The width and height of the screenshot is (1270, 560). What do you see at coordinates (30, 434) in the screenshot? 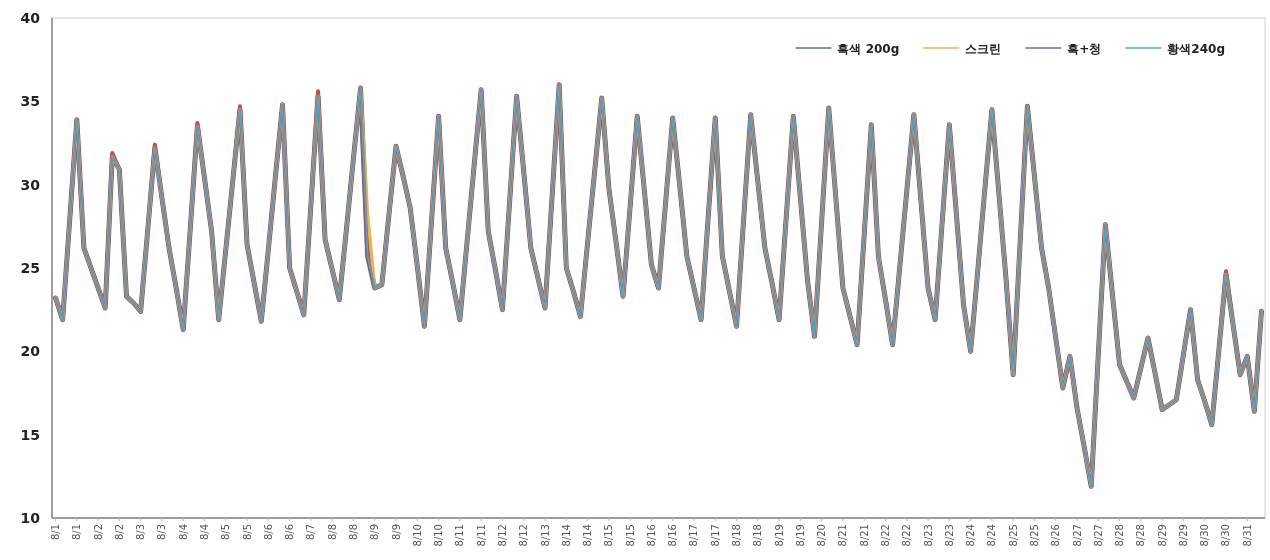
I see `y-tick-label: 15` at bounding box center [30, 434].